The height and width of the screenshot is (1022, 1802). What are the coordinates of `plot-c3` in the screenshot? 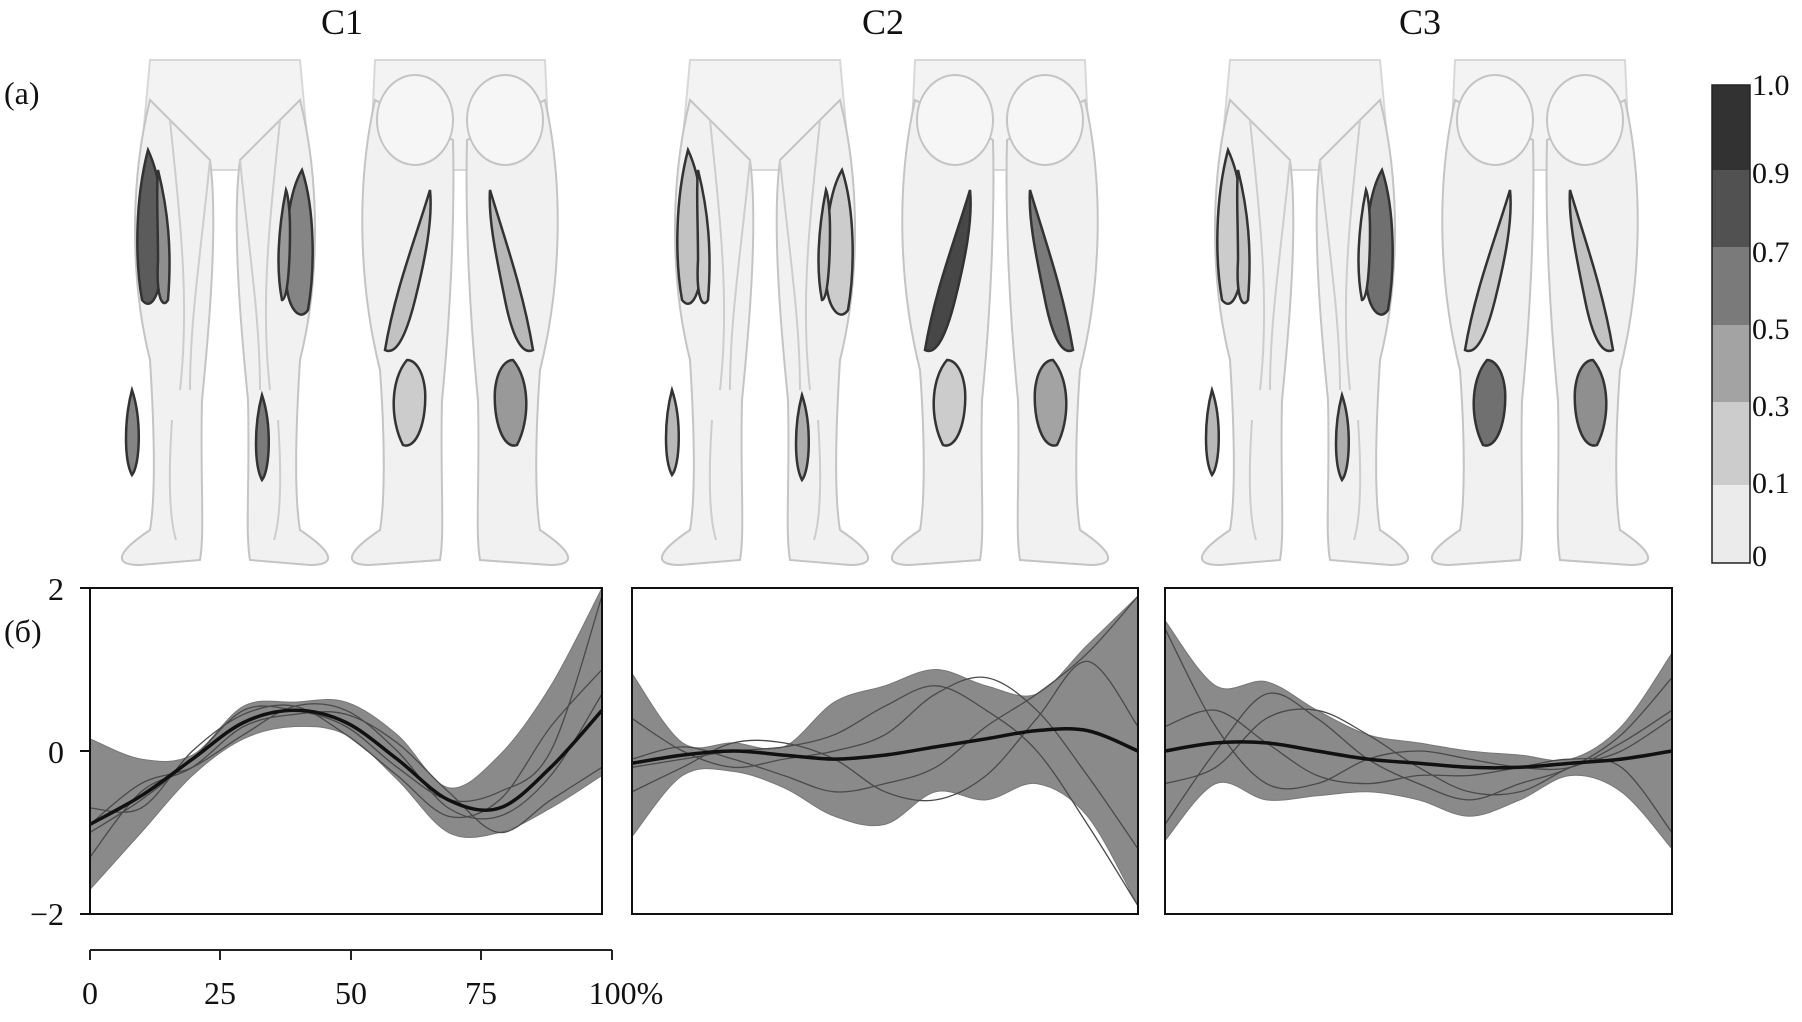 It's located at (1418, 751).